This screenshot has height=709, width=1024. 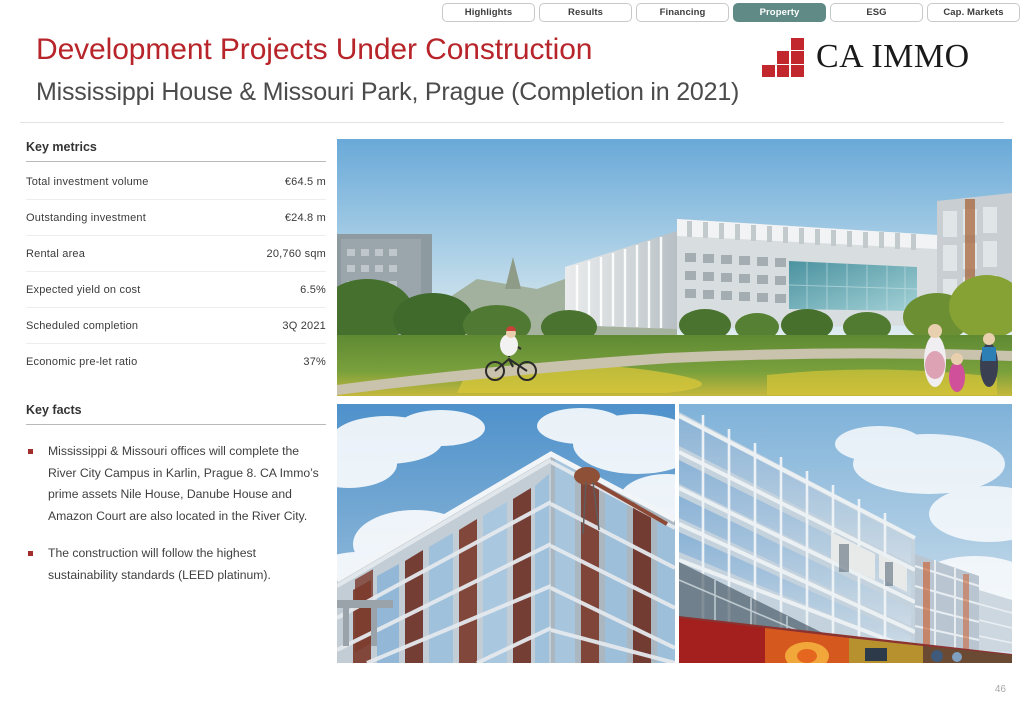 I want to click on ca-immo-logo-mark-icon, so click(x=784, y=57).